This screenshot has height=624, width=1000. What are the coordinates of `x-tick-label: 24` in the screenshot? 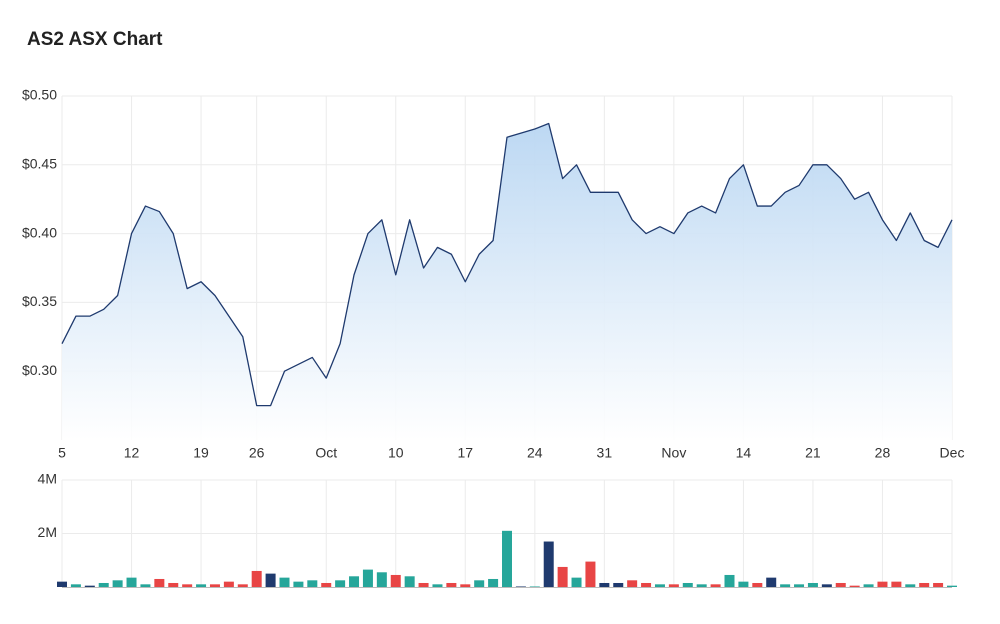 It's located at (535, 453).